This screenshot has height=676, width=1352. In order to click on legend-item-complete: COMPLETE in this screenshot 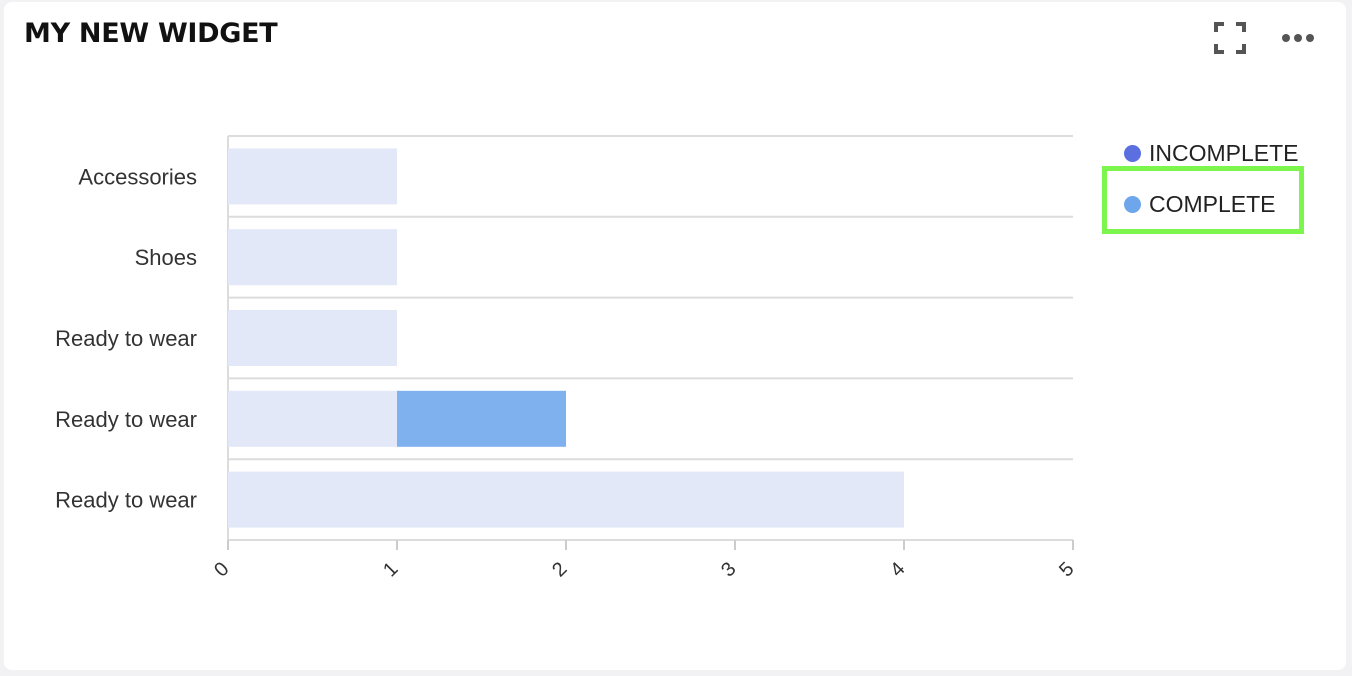, I will do `click(1211, 204)`.